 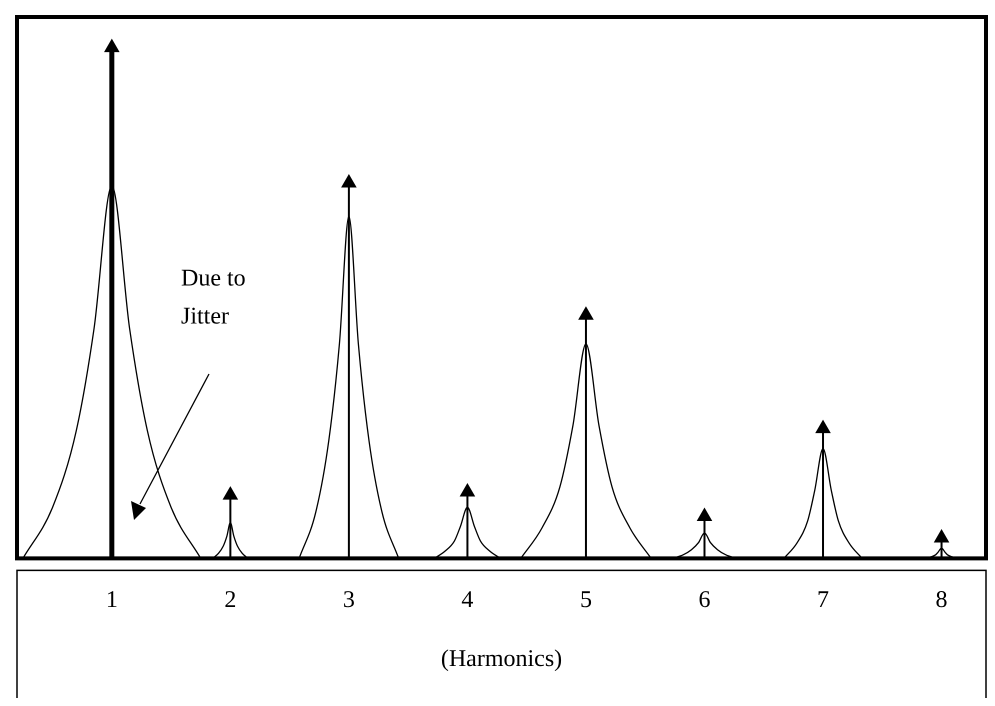 I want to click on x-tick-label: 7, so click(x=823, y=600).